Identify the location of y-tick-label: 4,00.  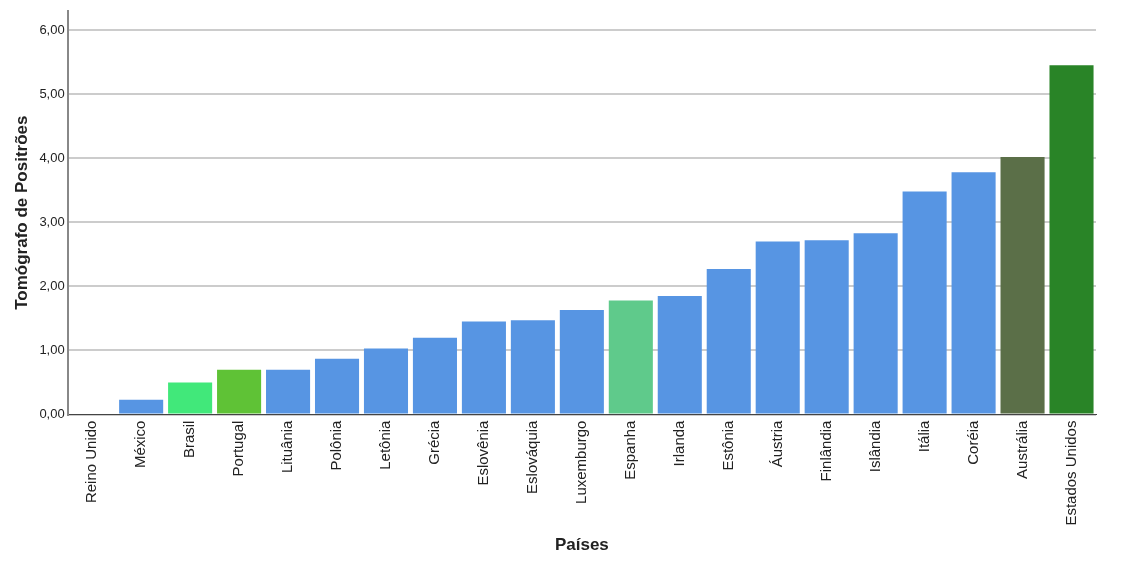
(52, 157).